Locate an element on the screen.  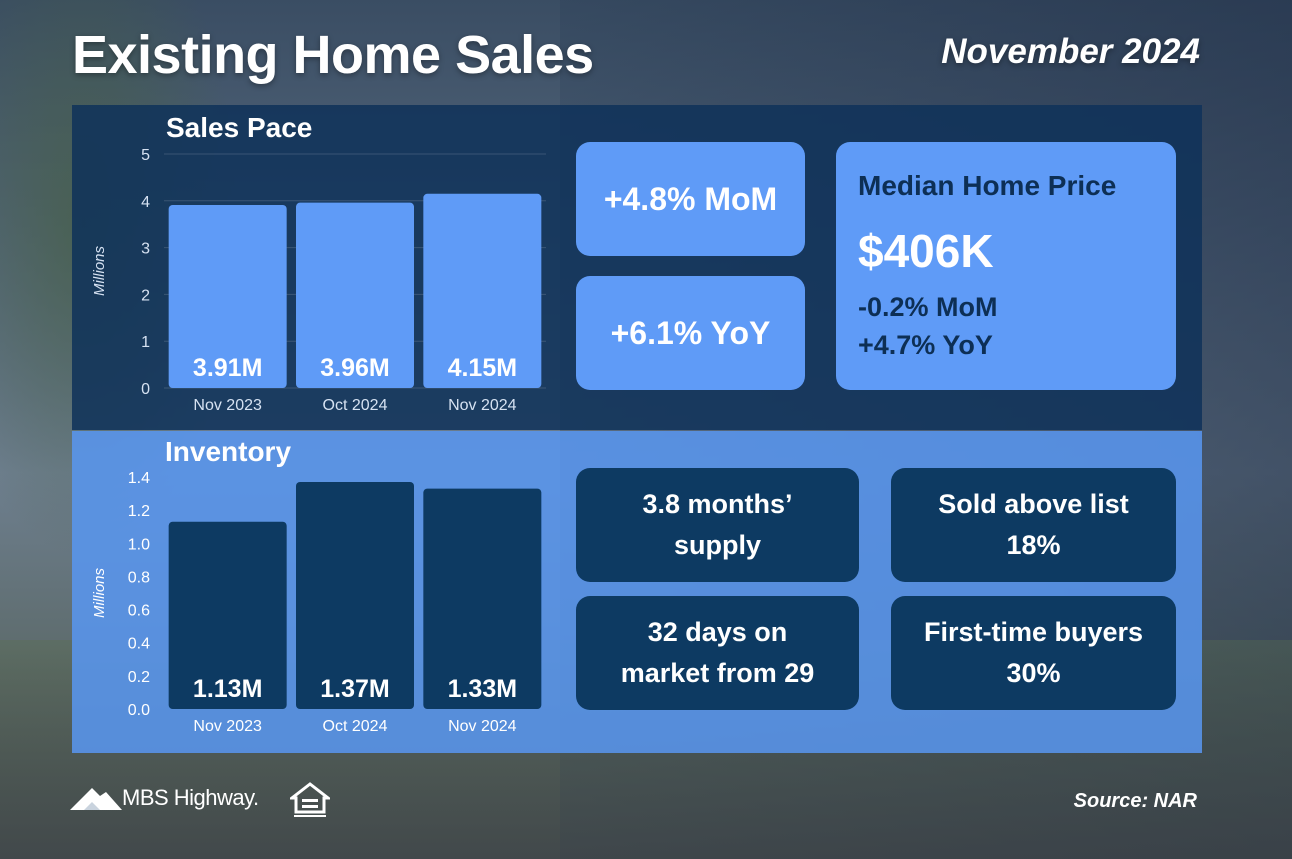
median-price-title: Median Home Price is located at coordinates (987, 185).